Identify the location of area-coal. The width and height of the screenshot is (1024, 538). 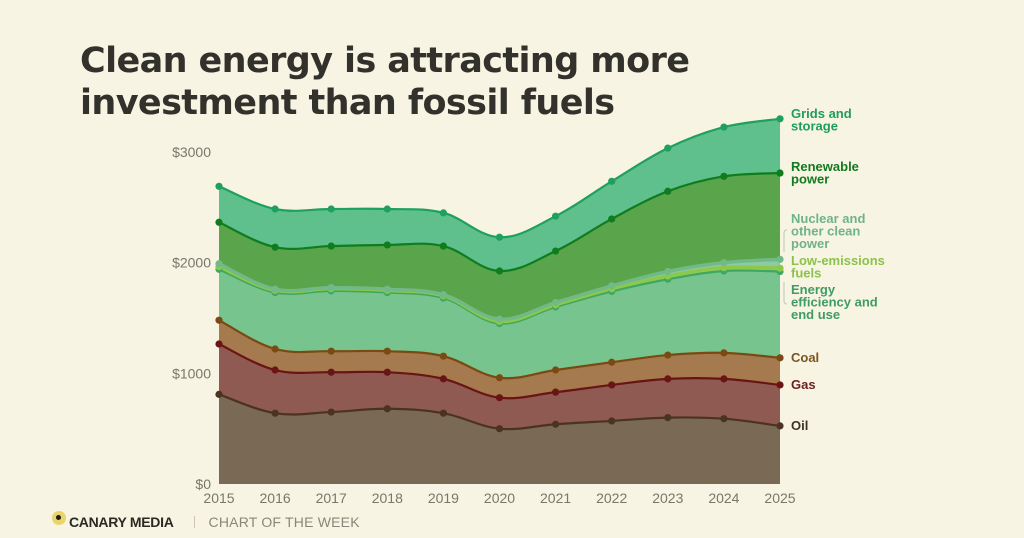
(499, 359).